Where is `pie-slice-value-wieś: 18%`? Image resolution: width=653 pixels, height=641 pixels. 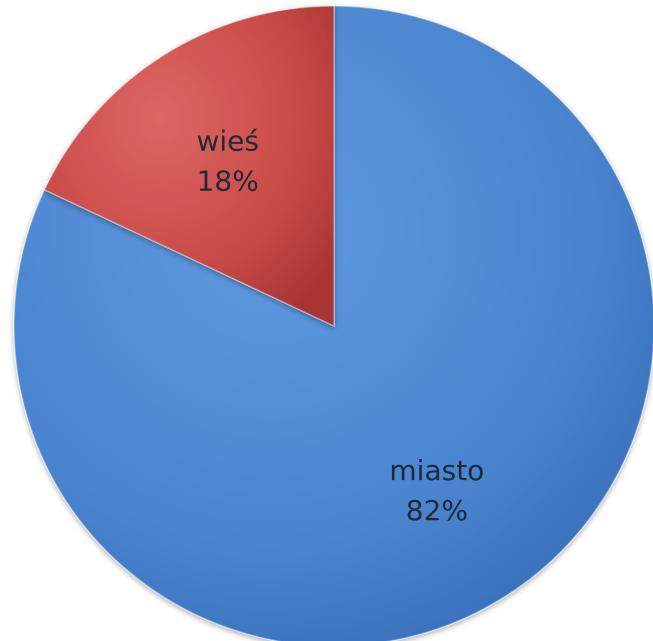
pie-slice-value-wieś: 18% is located at coordinates (228, 180).